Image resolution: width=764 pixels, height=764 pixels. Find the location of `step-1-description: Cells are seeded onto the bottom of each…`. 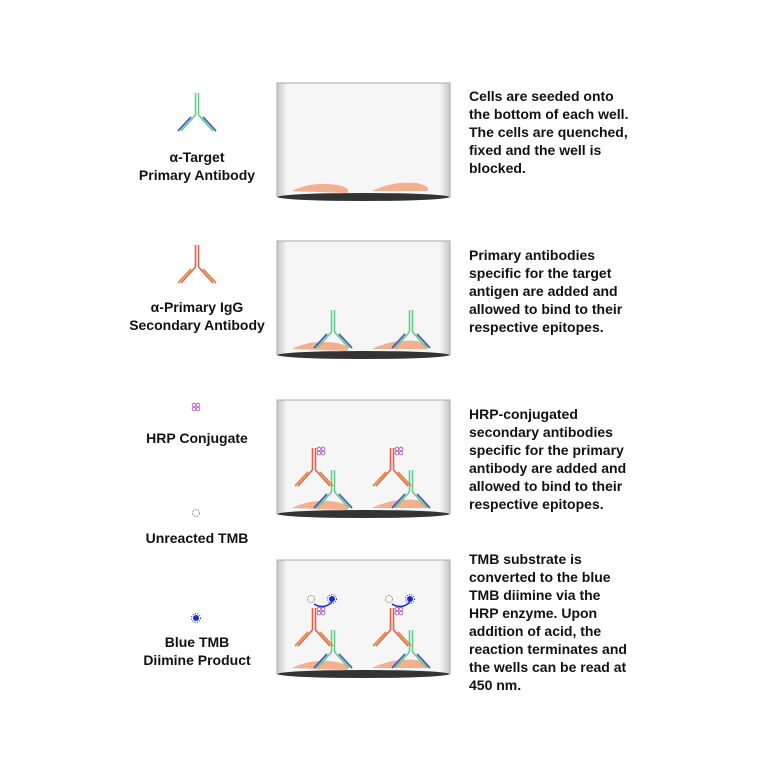

step-1-description: Cells are seeded onto the bottom of each… is located at coordinates (564, 132).